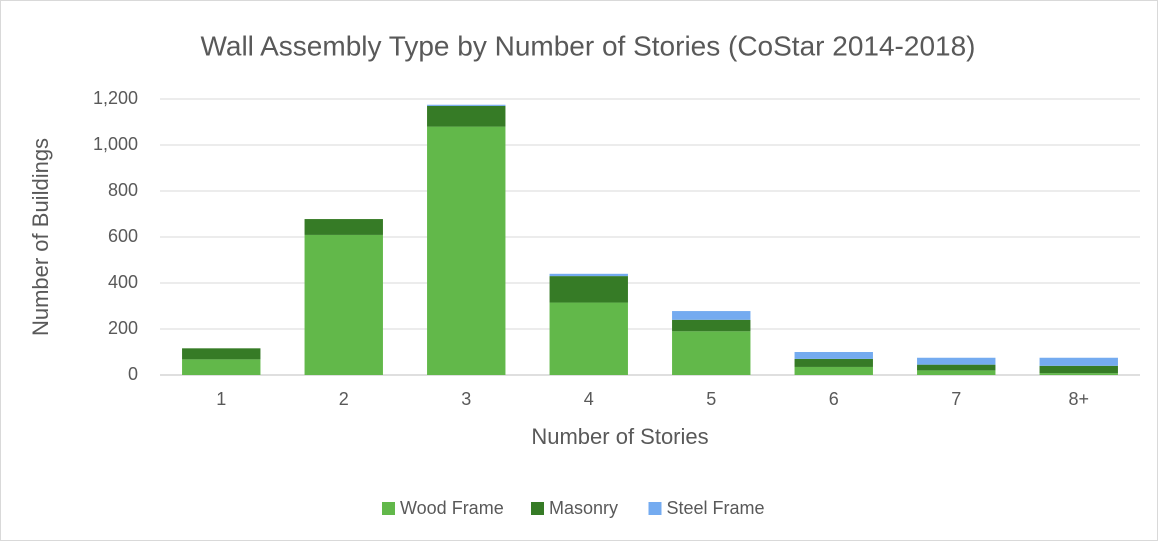 Image resolution: width=1158 pixels, height=541 pixels. Describe the element at coordinates (589, 399) in the screenshot. I see `x-tick-label: 4` at that location.